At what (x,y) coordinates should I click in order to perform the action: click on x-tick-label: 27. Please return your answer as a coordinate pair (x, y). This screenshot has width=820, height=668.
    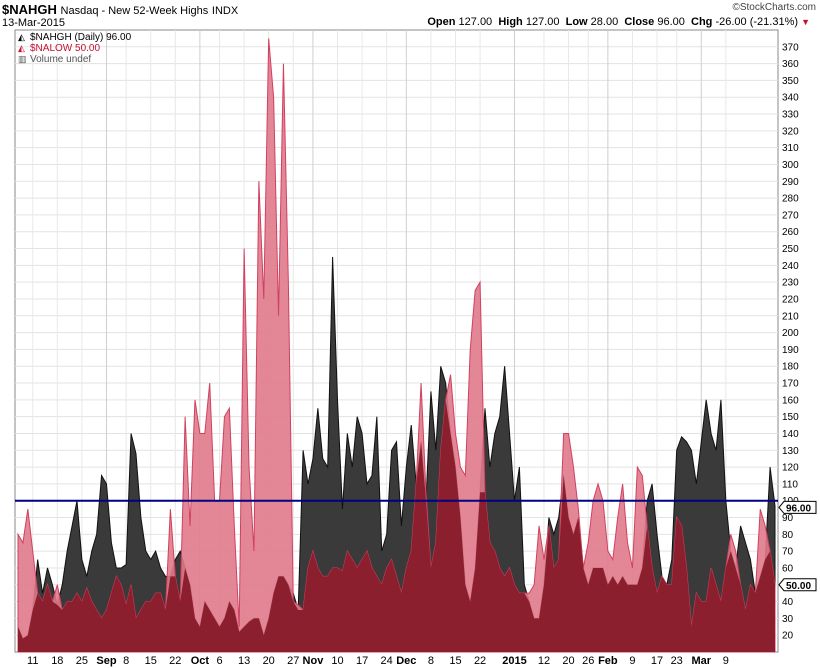
    Looking at the image, I should click on (293, 661).